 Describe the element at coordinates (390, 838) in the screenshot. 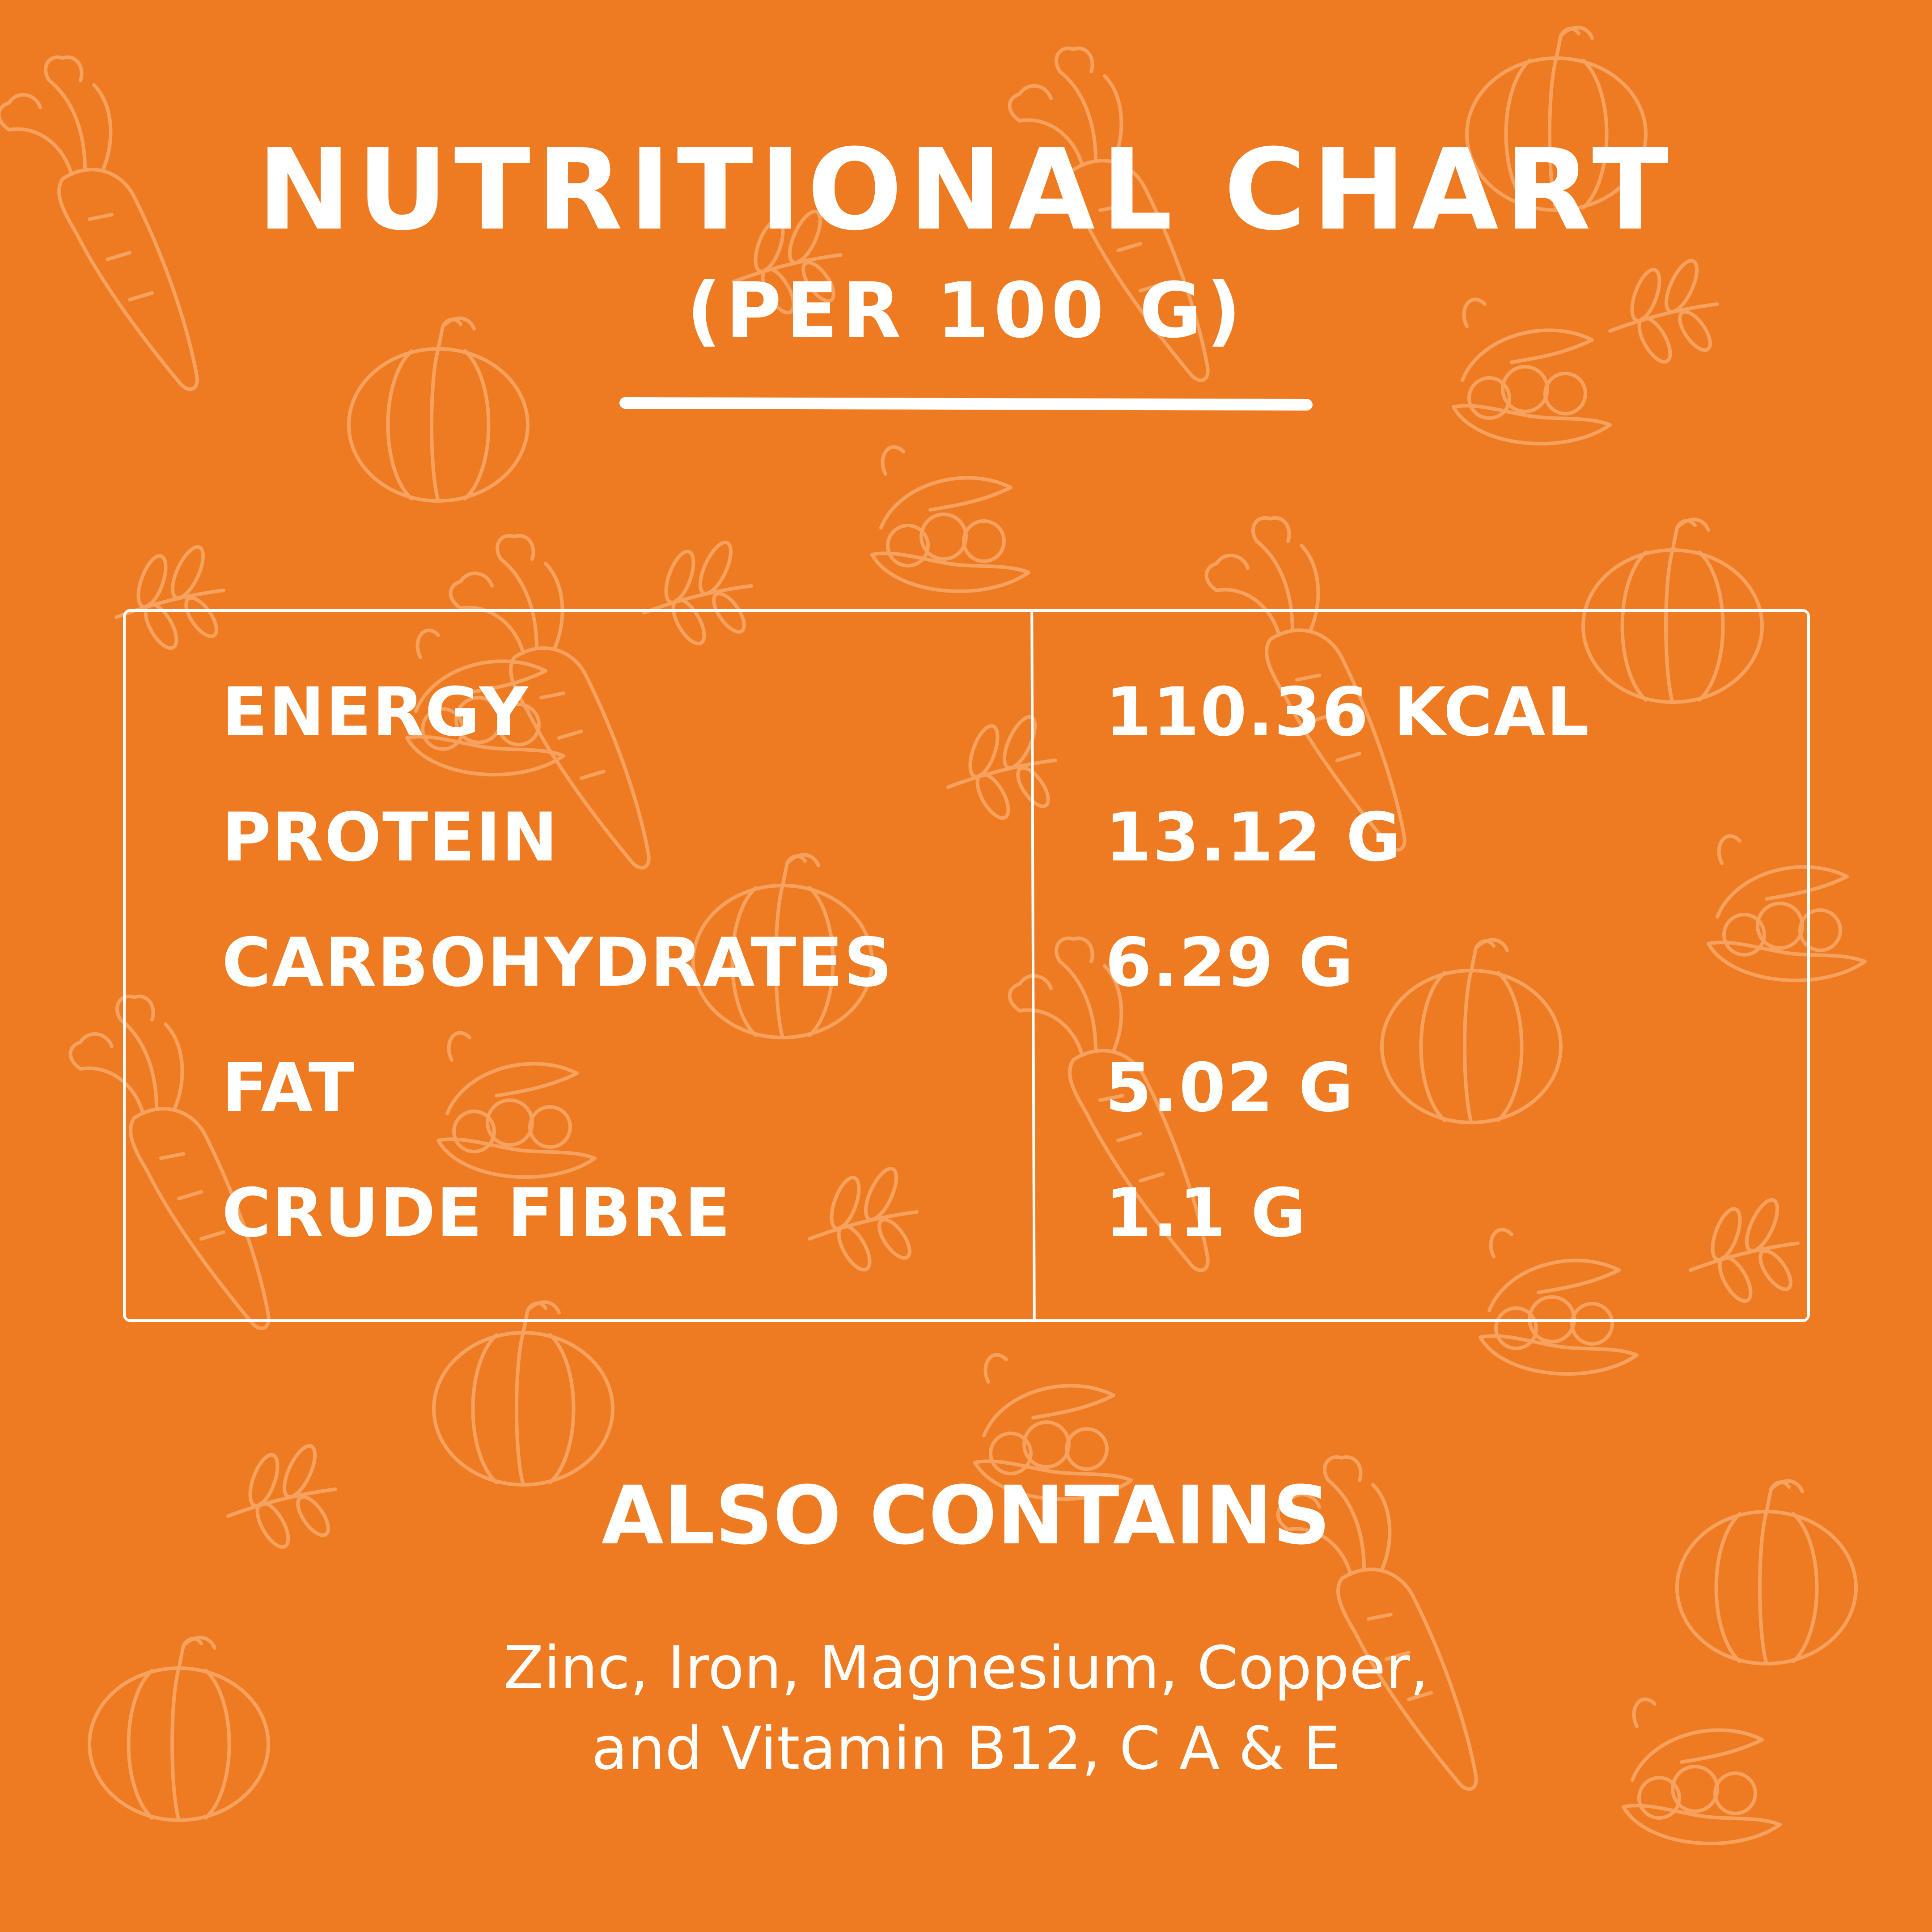

I see `nutrient-label: PROTEIN` at that location.